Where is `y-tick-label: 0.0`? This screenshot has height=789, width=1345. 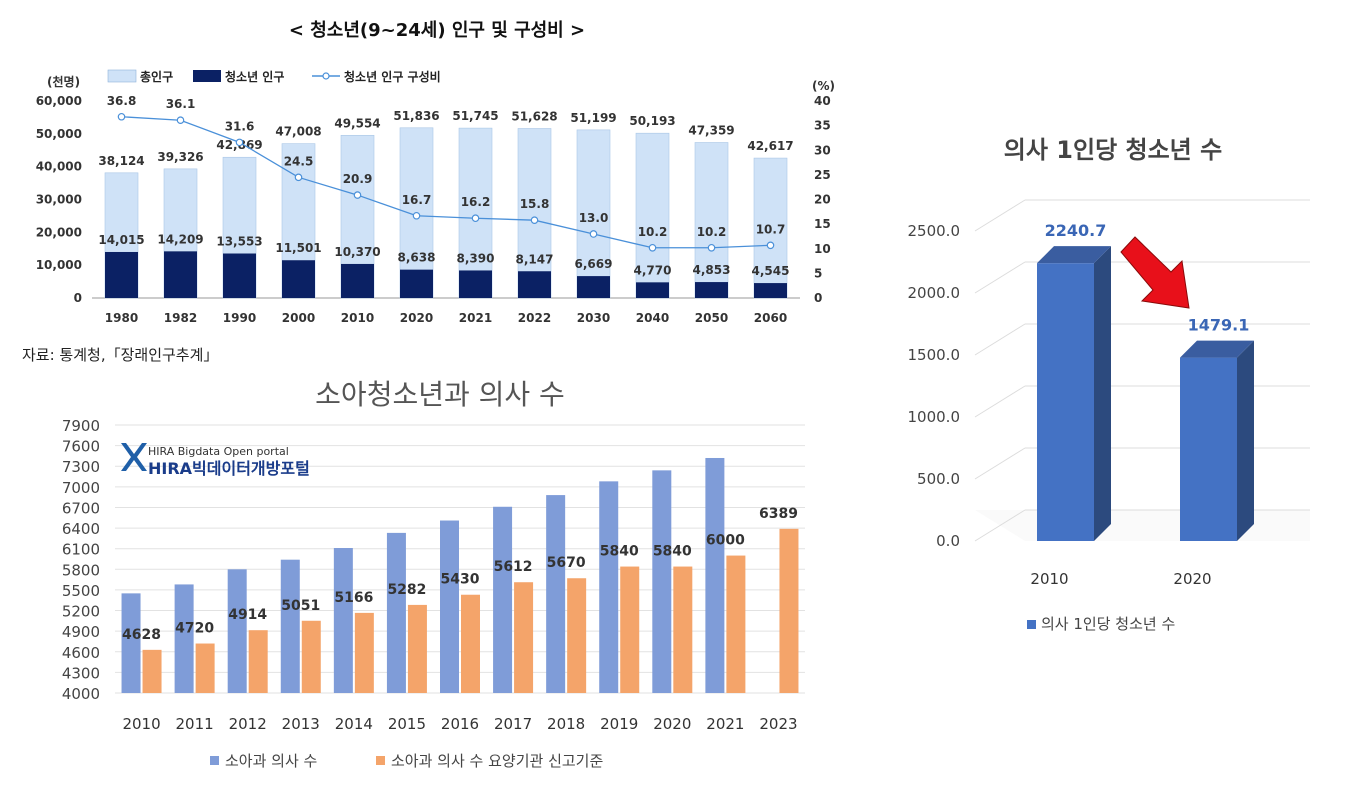 y-tick-label: 0.0 is located at coordinates (948, 541).